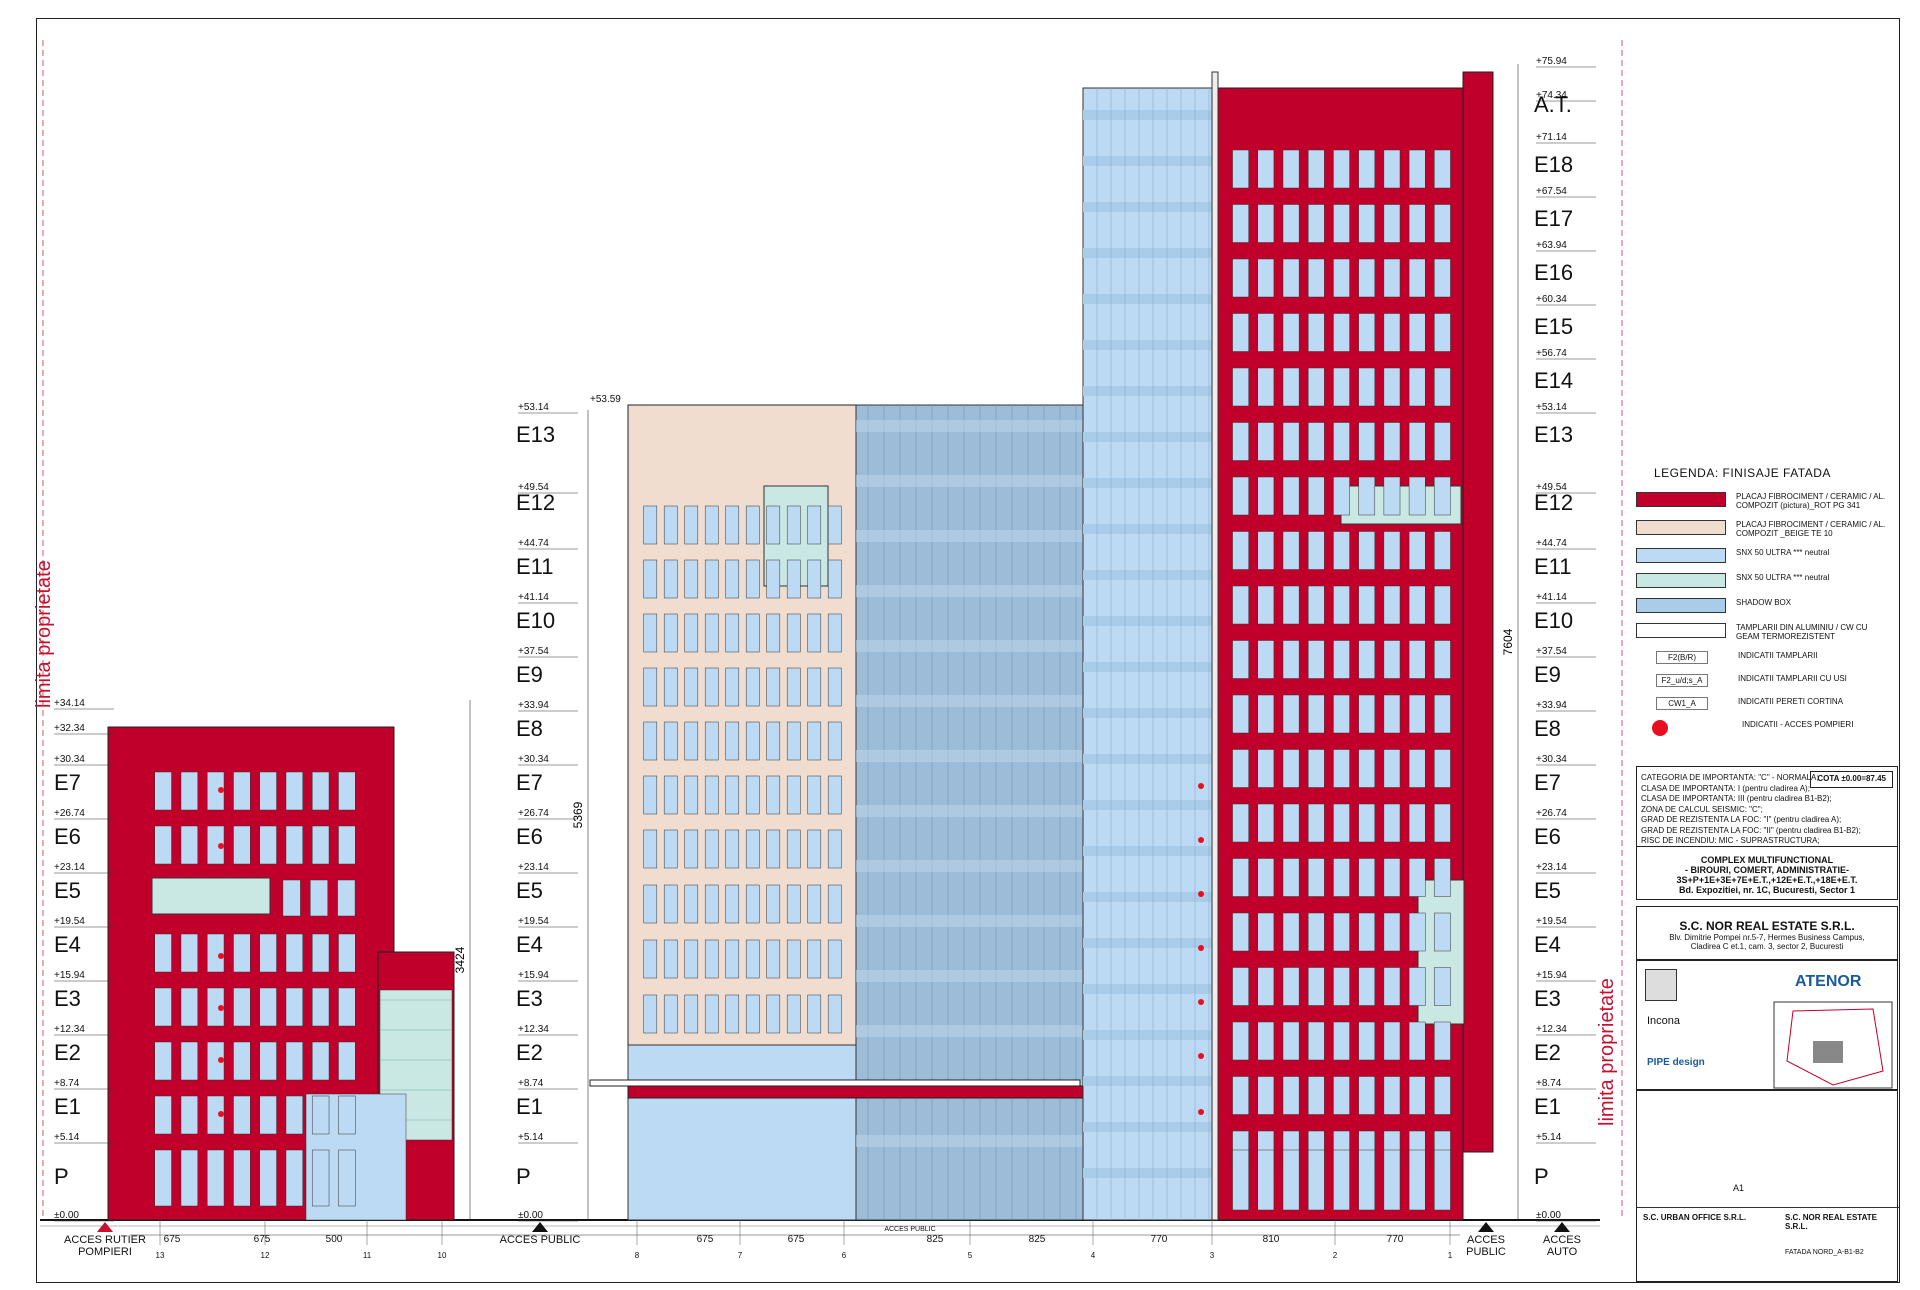  Describe the element at coordinates (1551, 1029) in the screenshot. I see `right-elev-label: +12.34` at that location.